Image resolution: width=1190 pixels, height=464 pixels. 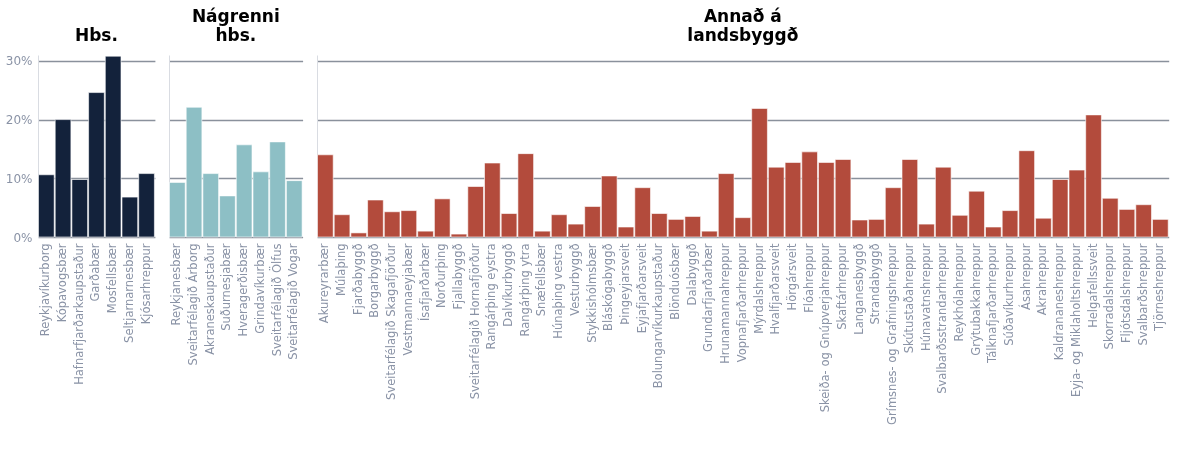 What do you see at coordinates (62, 283) in the screenshot?
I see `x-tick-label: Kópavogsbær` at bounding box center [62, 283].